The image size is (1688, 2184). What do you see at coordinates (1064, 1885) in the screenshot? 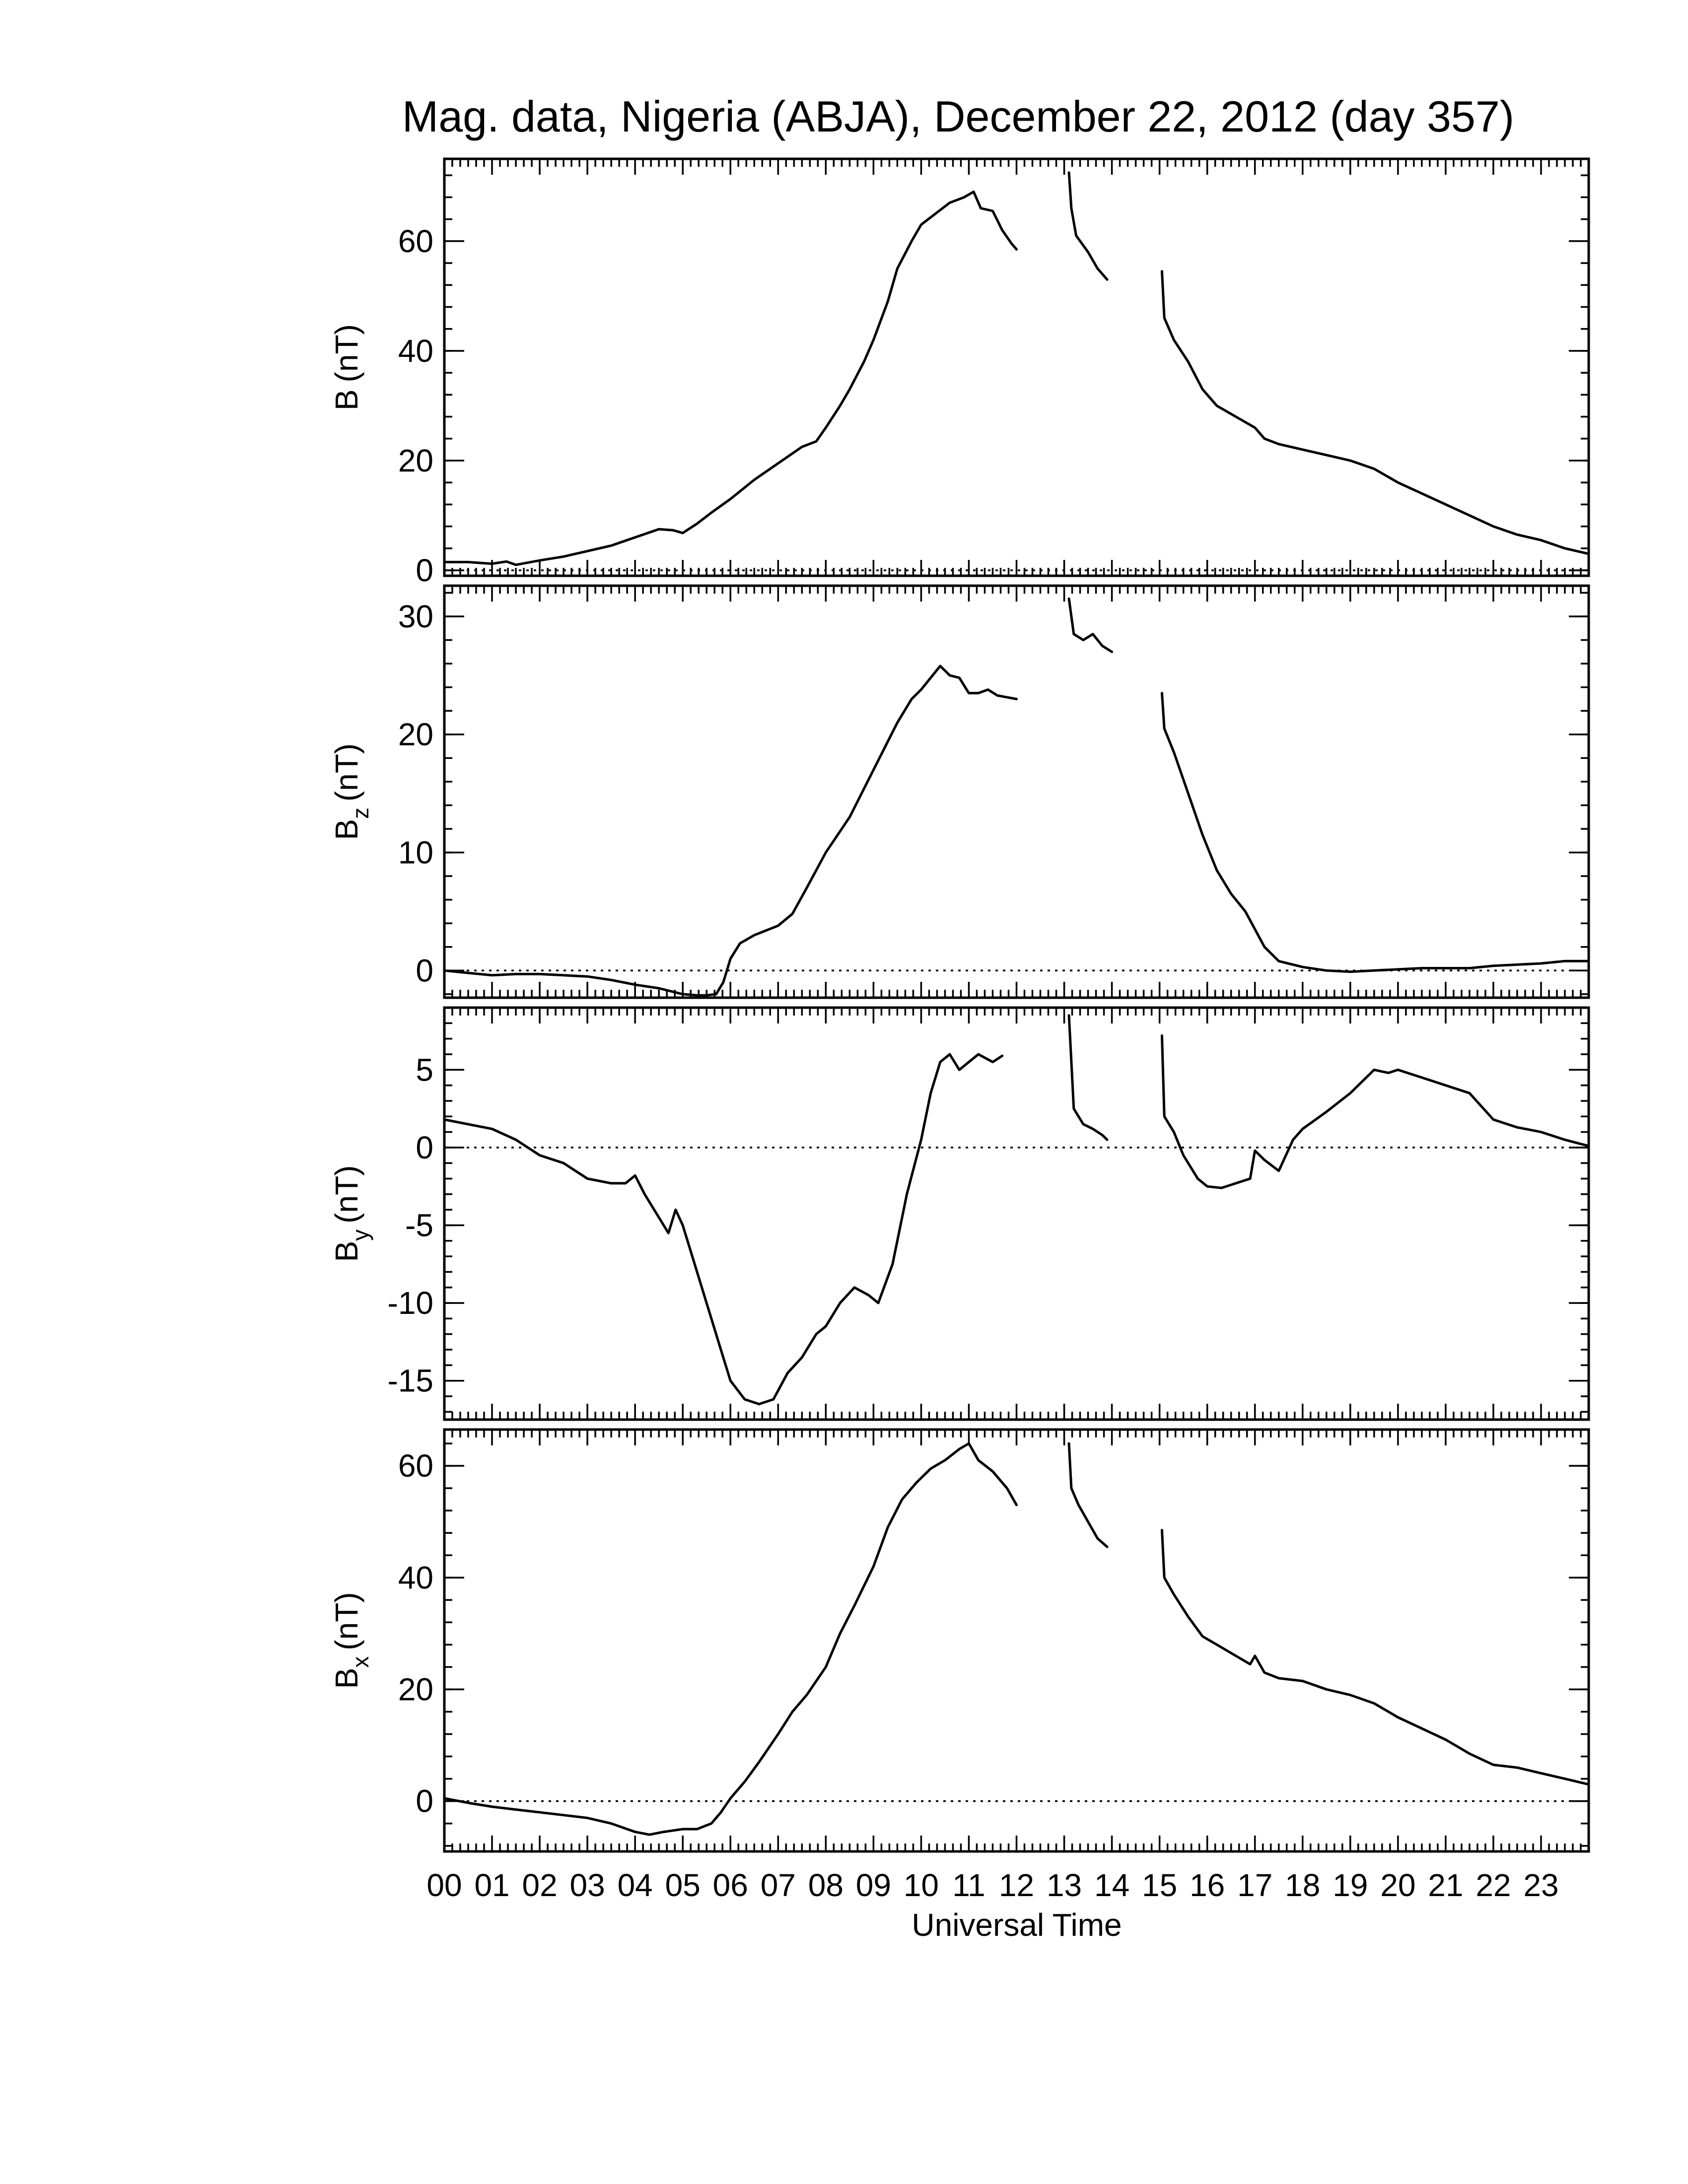
I see `x-tick-label: 13` at bounding box center [1064, 1885].